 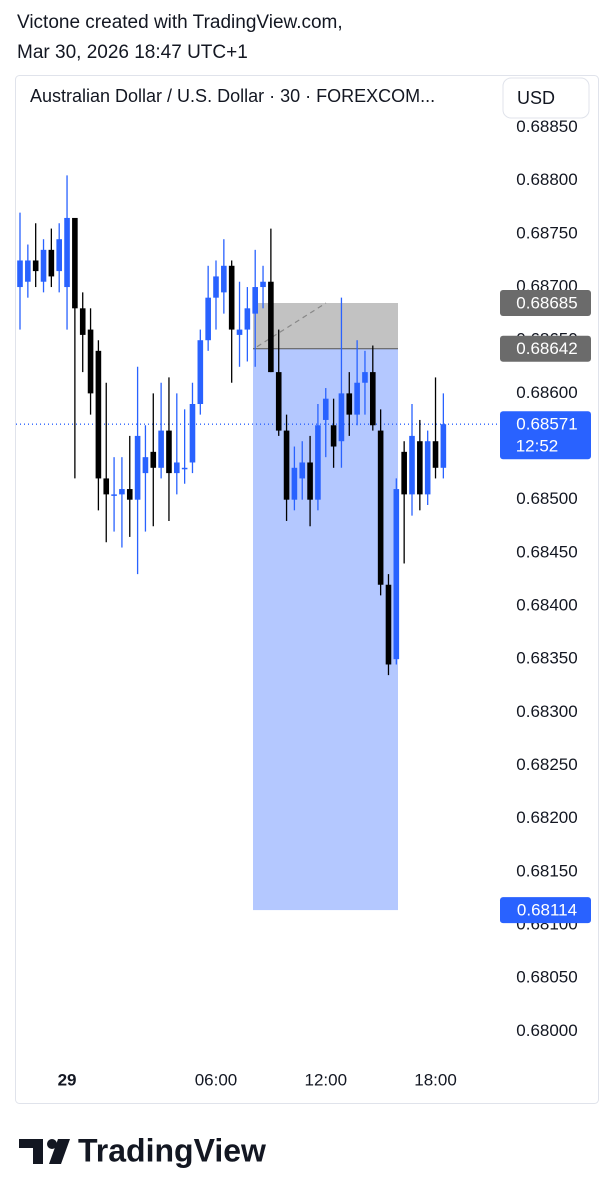 I want to click on y-tick-label: 0.68800, so click(x=546, y=179).